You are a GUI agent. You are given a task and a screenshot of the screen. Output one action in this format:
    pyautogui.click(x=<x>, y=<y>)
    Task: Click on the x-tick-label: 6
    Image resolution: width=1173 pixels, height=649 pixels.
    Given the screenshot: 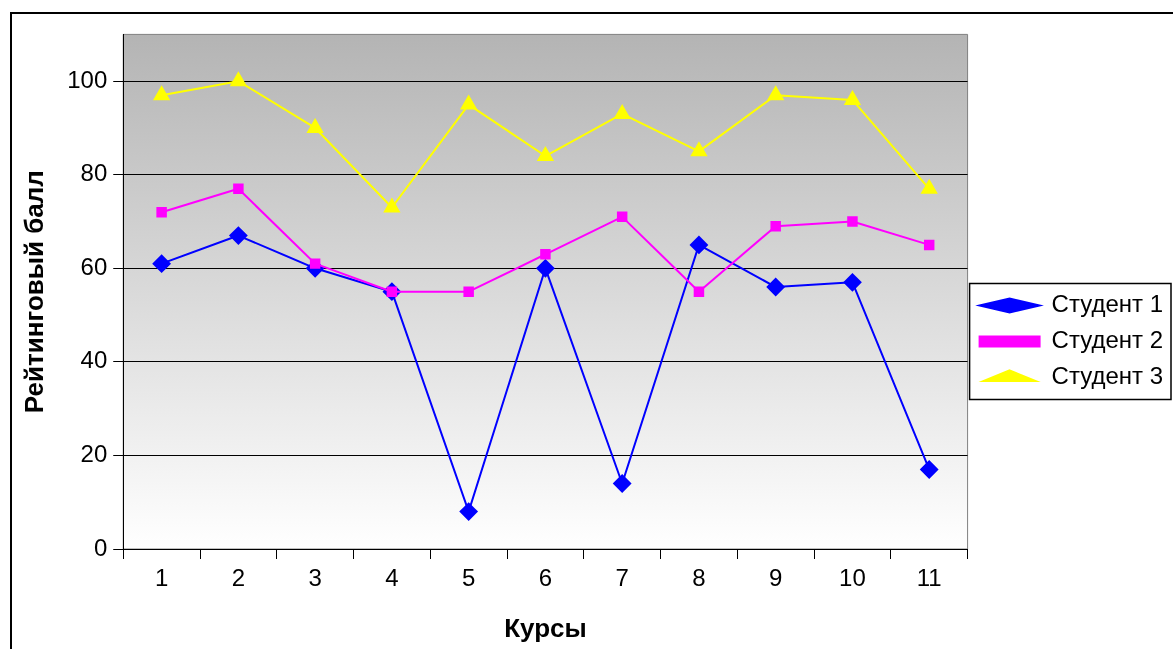 What is the action you would take?
    pyautogui.click(x=545, y=578)
    